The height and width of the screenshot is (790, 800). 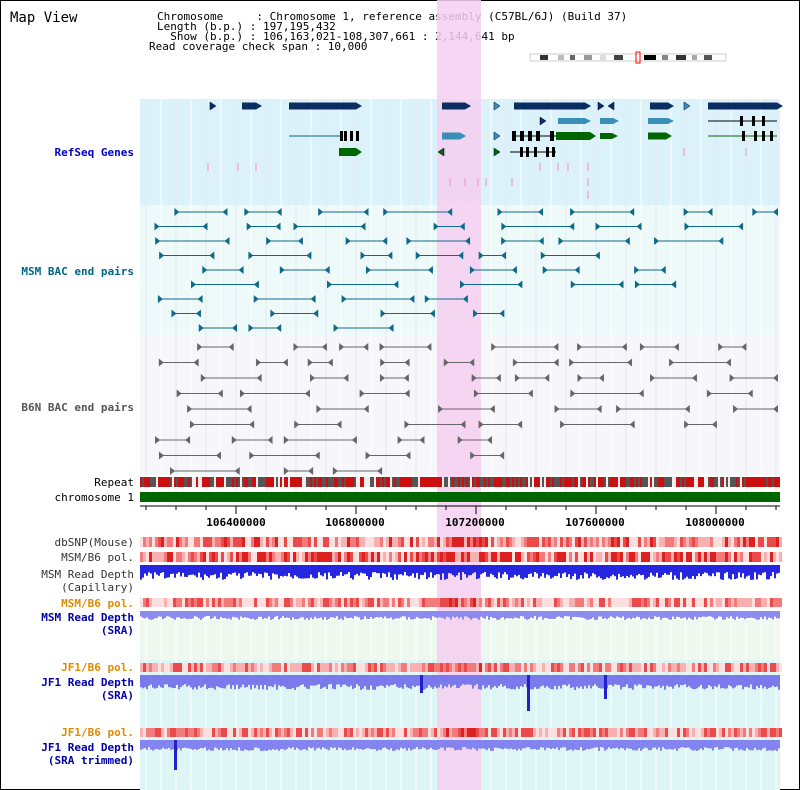 What do you see at coordinates (460, 497) in the screenshot?
I see `chromosome-bar` at bounding box center [460, 497].